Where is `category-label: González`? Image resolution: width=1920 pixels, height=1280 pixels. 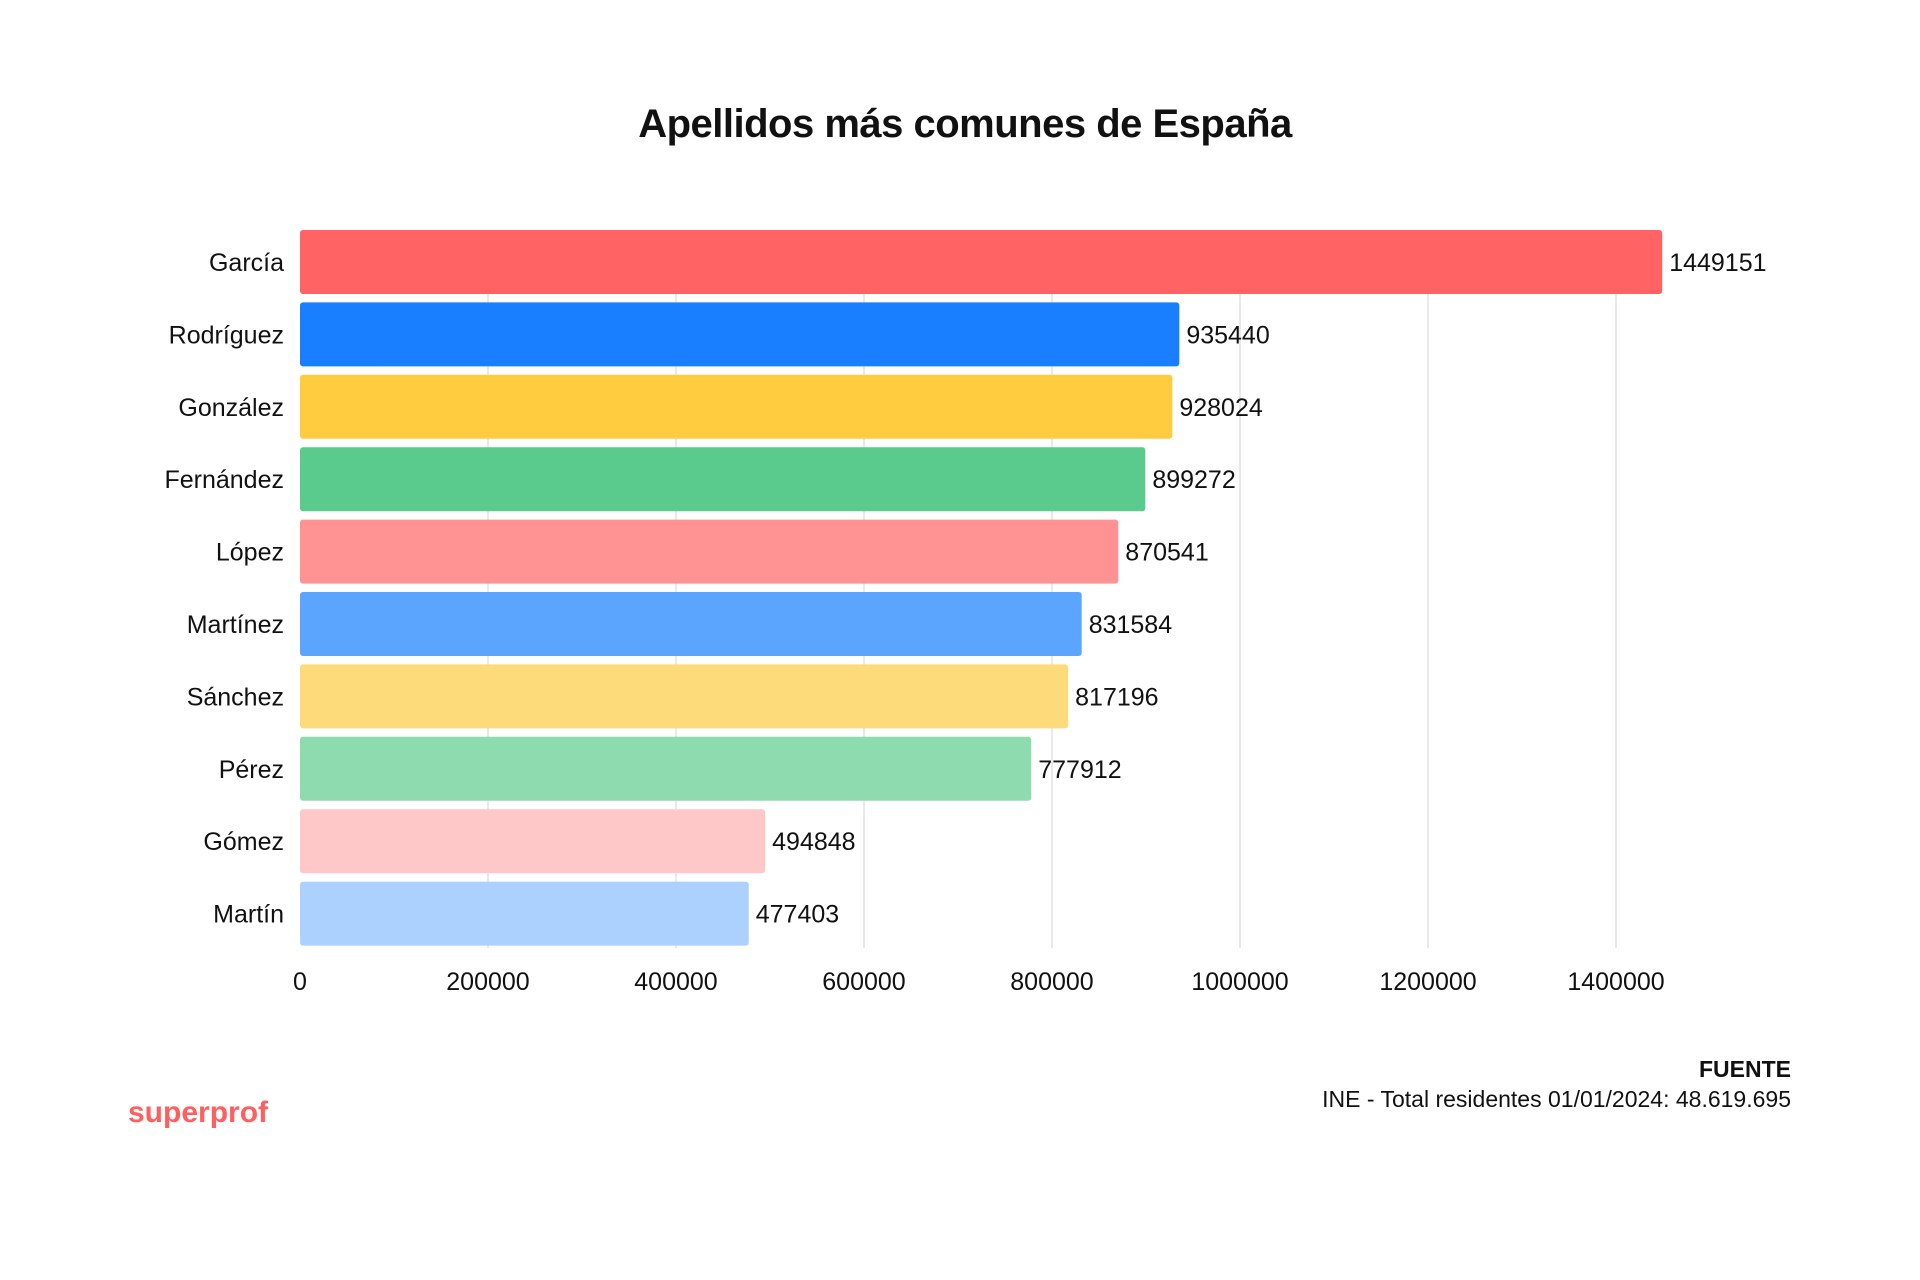 category-label: González is located at coordinates (231, 408).